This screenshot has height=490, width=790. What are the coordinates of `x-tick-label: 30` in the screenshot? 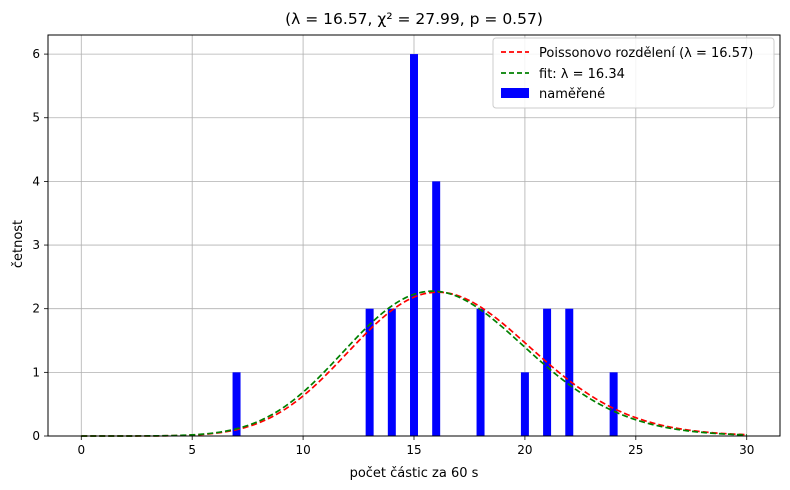 It's located at (746, 450).